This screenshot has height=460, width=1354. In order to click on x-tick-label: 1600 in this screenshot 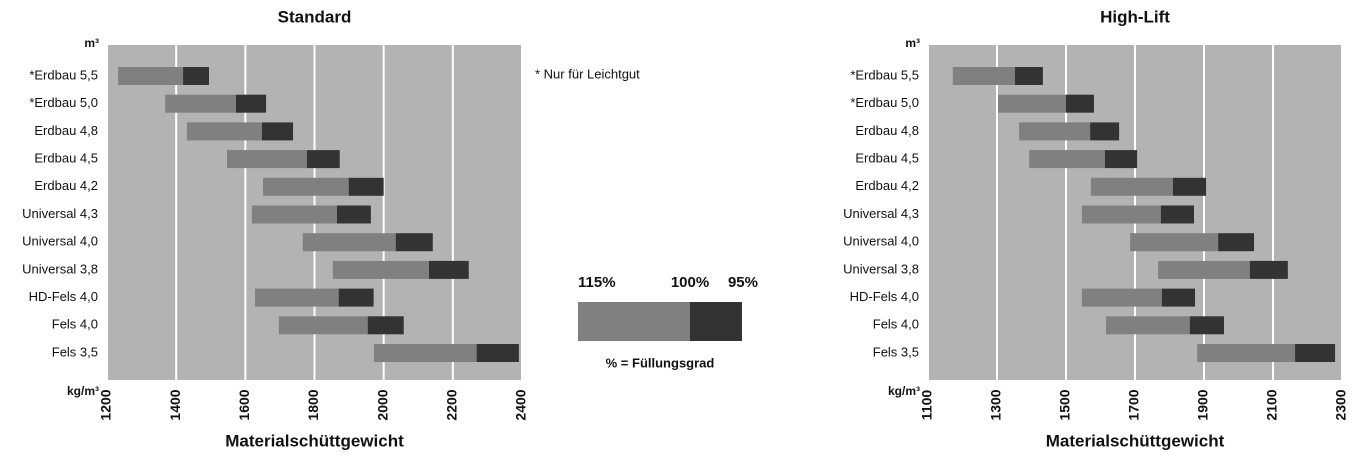, I will do `click(244, 404)`.